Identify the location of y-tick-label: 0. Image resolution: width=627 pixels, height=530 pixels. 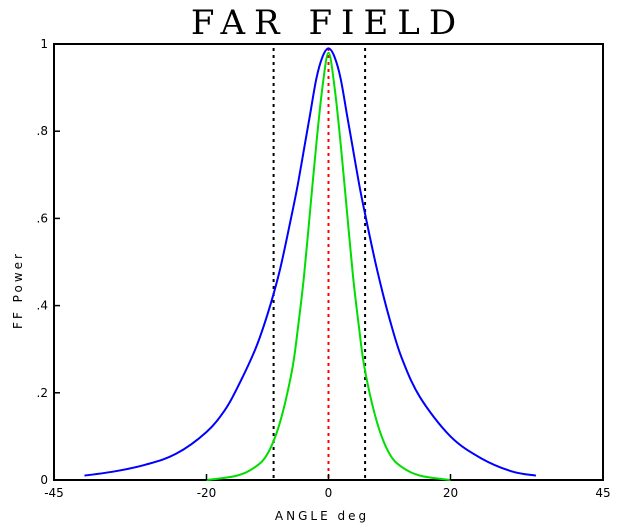
(44, 480).